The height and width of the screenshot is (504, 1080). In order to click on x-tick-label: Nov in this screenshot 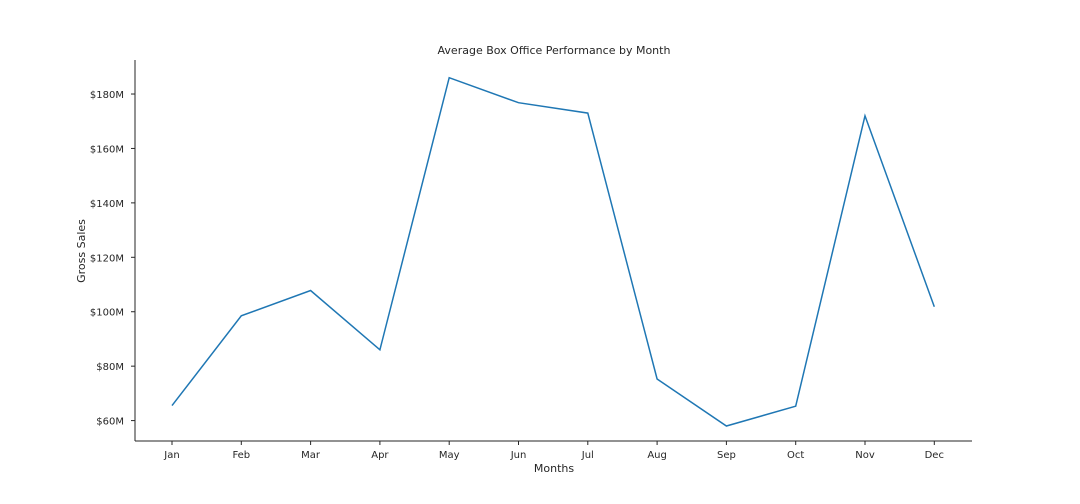, I will do `click(865, 455)`.